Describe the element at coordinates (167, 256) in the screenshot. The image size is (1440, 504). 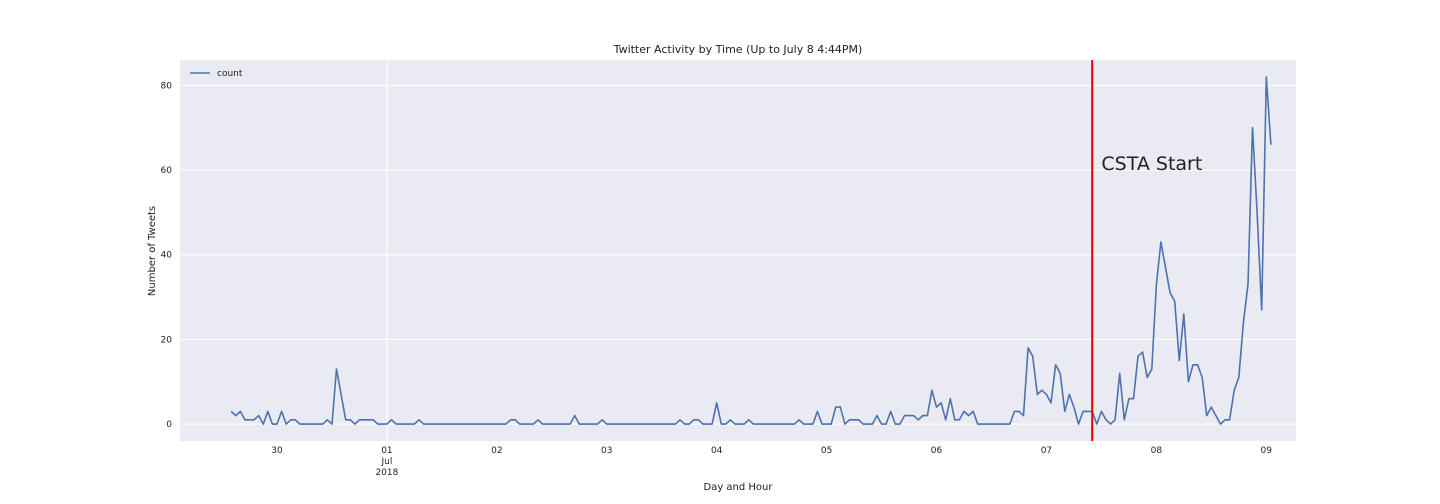
I see `y-tick-label: 40` at that location.